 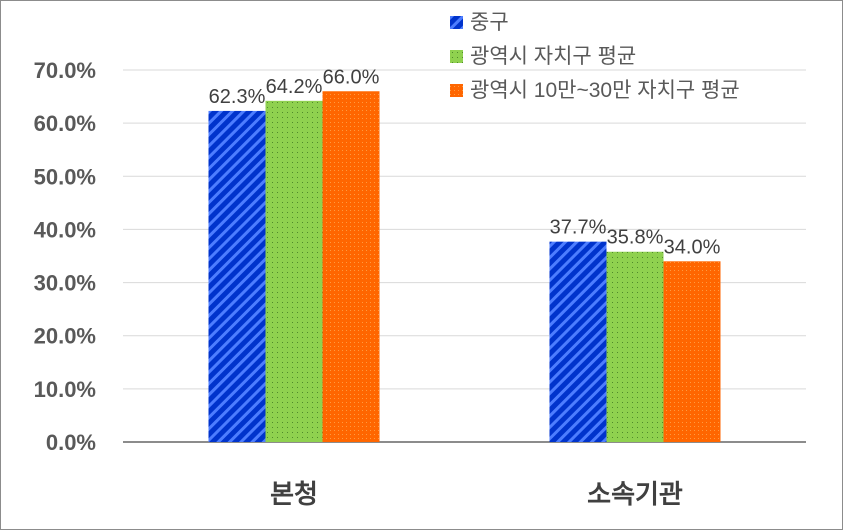 I want to click on legend-label: 광역시 자치구 평균, so click(x=553, y=56).